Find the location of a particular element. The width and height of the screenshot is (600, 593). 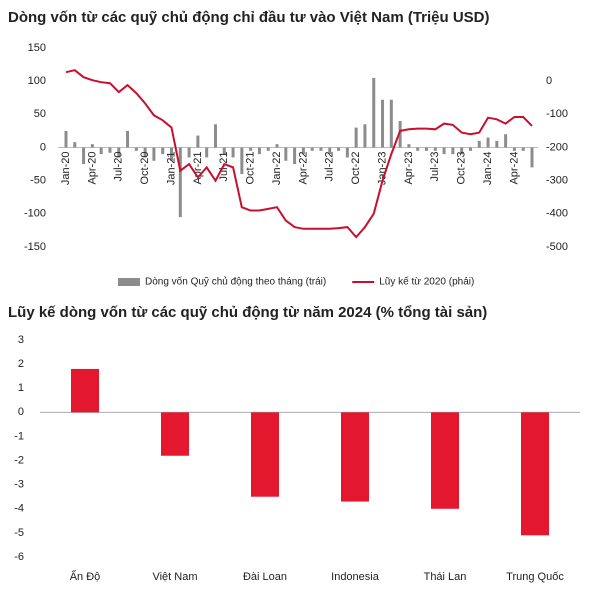

x-tick-label: Oct-22 is located at coordinates (356, 168).